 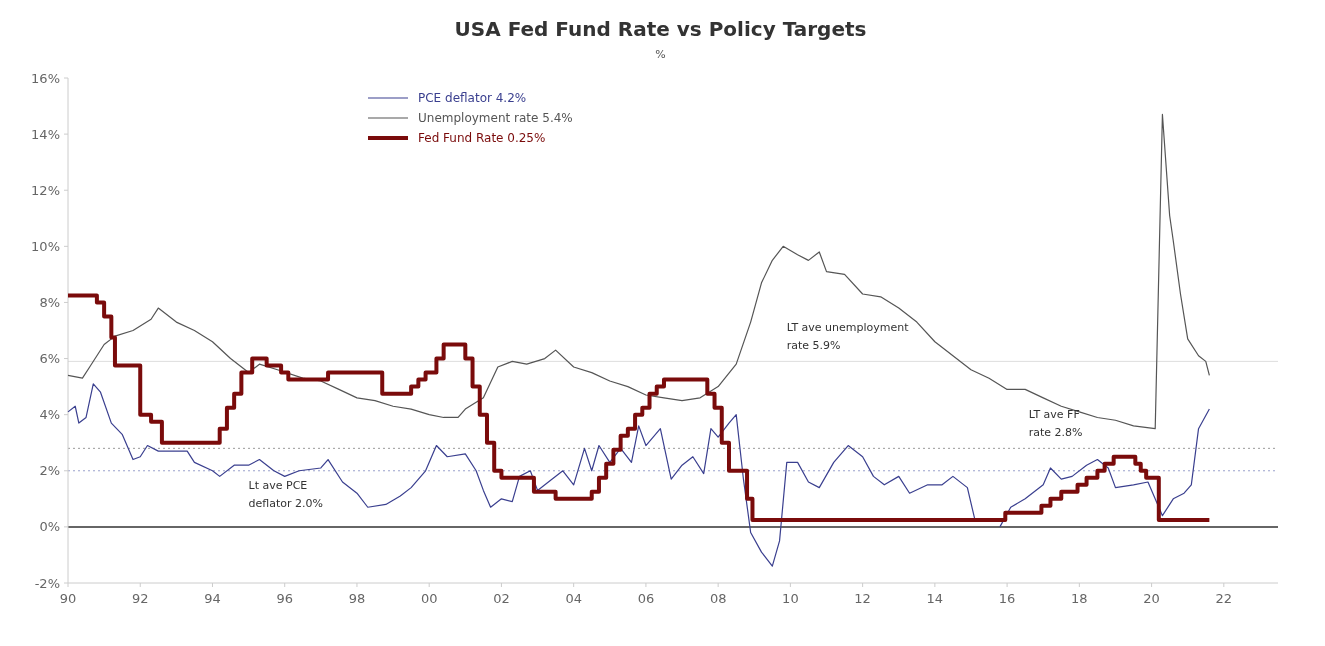 I want to click on x-tick-label: 90, so click(x=68, y=598).